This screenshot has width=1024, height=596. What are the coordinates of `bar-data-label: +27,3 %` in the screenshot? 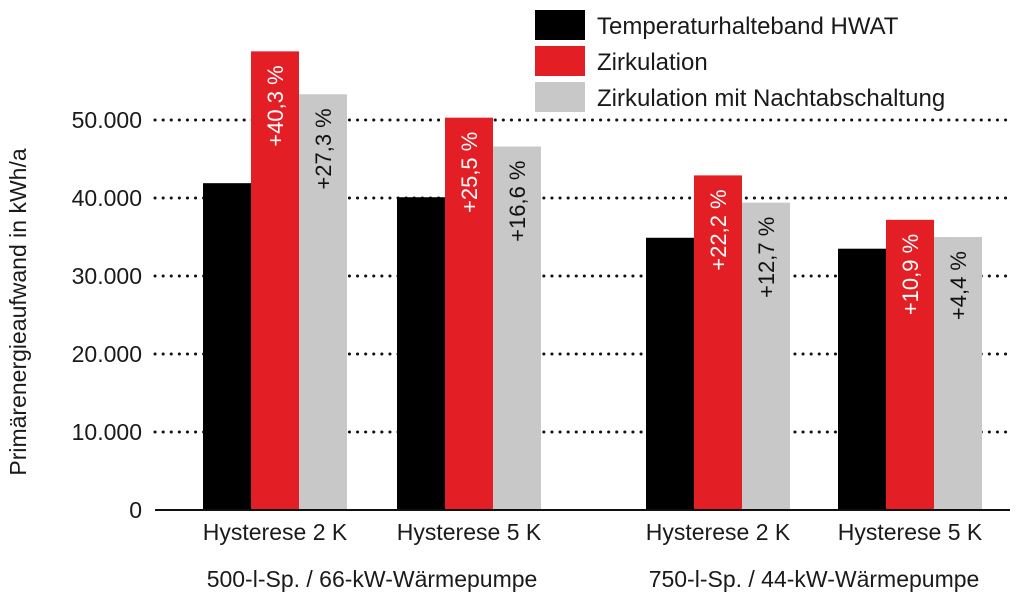 It's located at (323, 148).